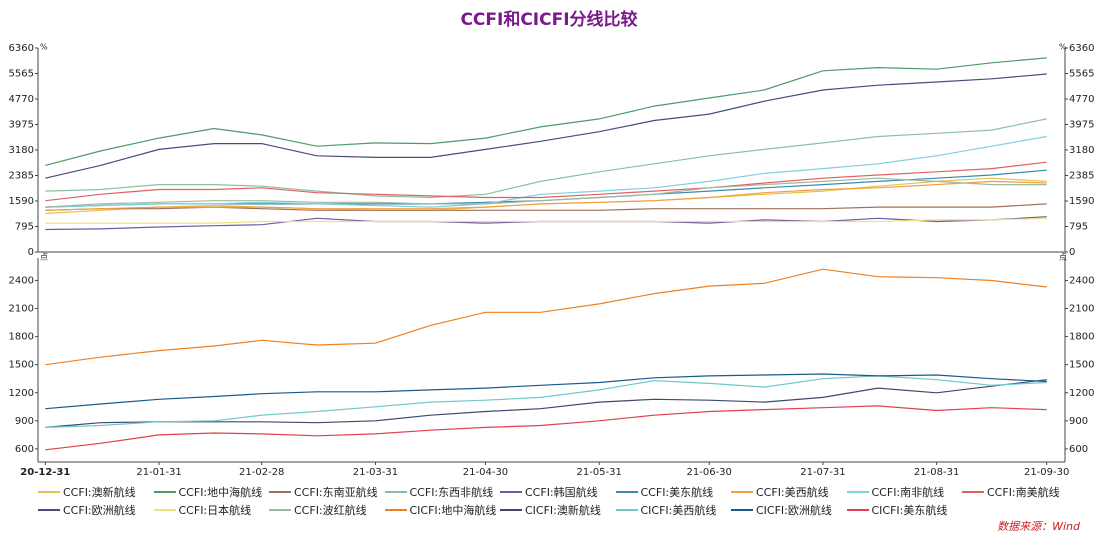  Describe the element at coordinates (563, 510) in the screenshot. I see `legend-label: CICFI:澳新航线` at that location.